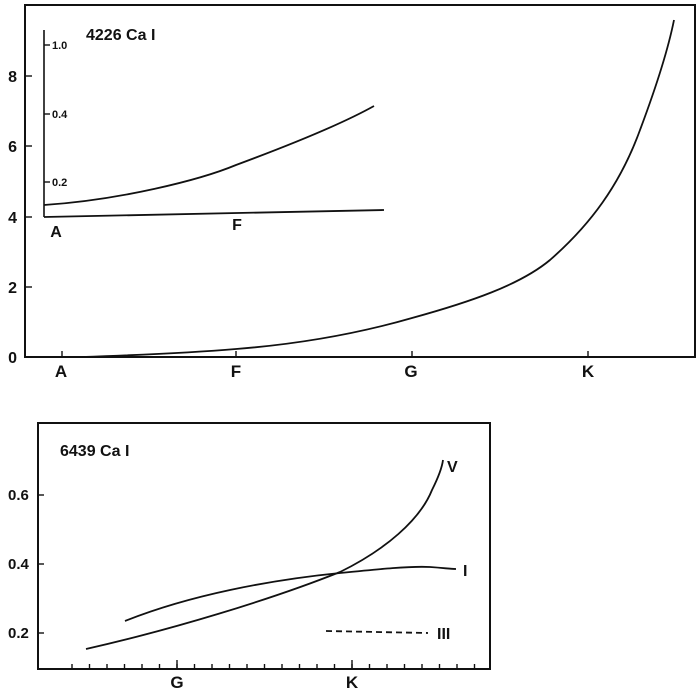 The image size is (700, 693). Describe the element at coordinates (290, 593) in the screenshot. I see `series-line-i` at that location.